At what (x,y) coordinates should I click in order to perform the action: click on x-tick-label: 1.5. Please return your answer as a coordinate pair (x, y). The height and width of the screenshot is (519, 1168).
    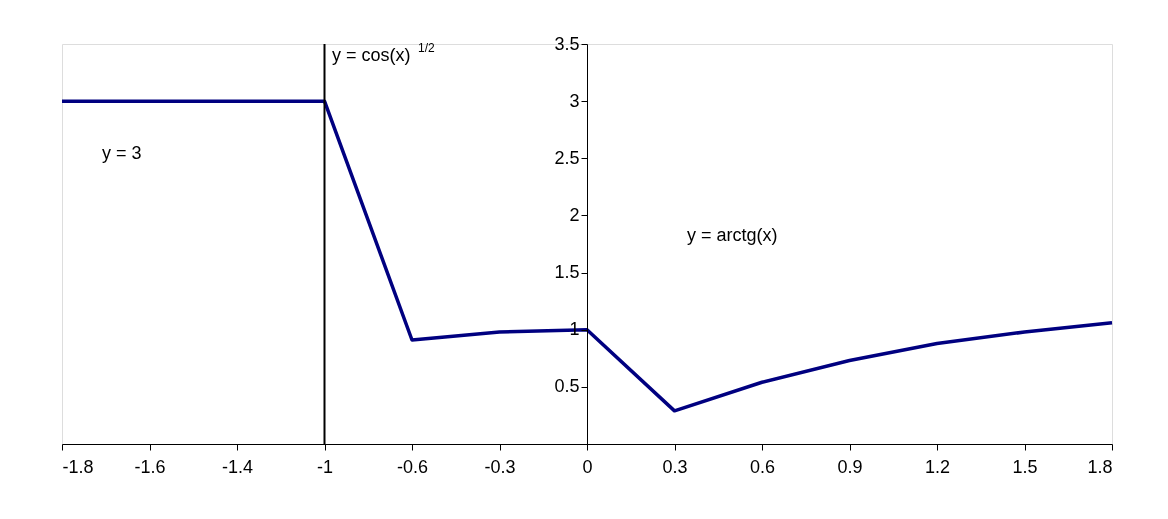
    Looking at the image, I should click on (1025, 466).